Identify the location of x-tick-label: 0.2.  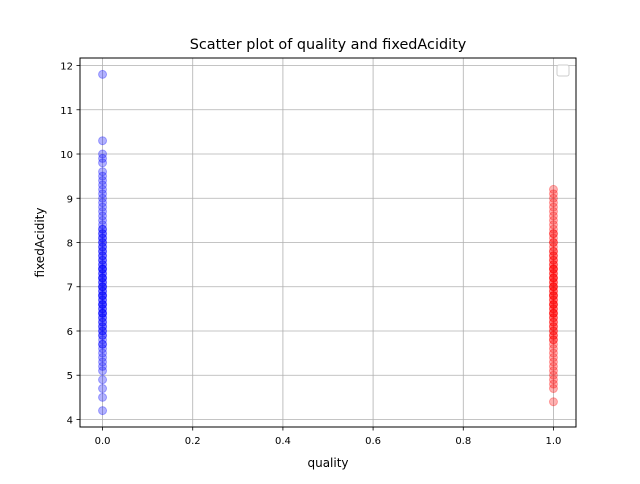
(193, 441).